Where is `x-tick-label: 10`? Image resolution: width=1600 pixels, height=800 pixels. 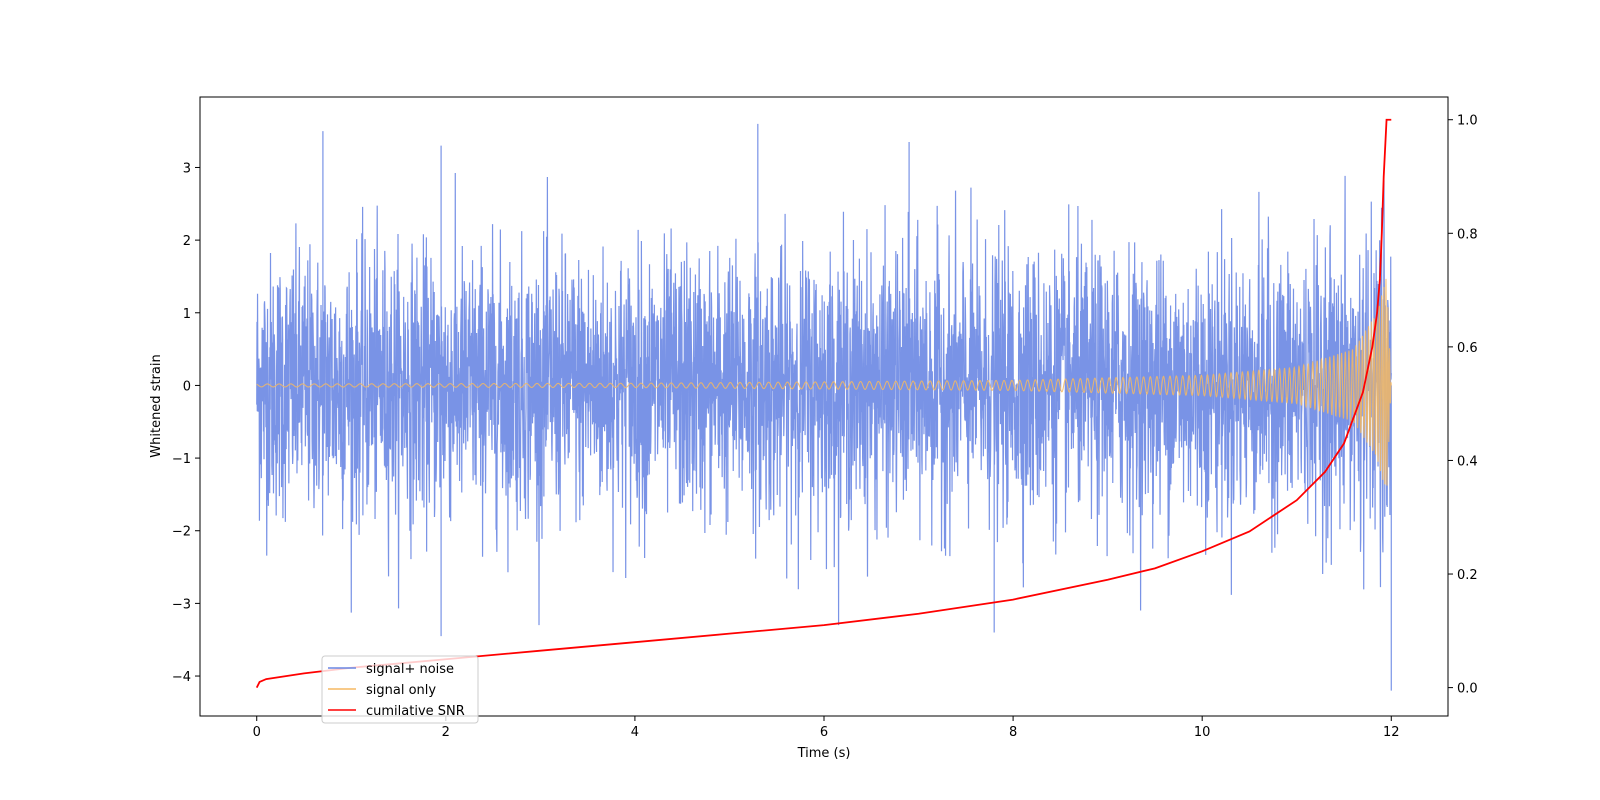
x-tick-label: 10 is located at coordinates (1202, 732).